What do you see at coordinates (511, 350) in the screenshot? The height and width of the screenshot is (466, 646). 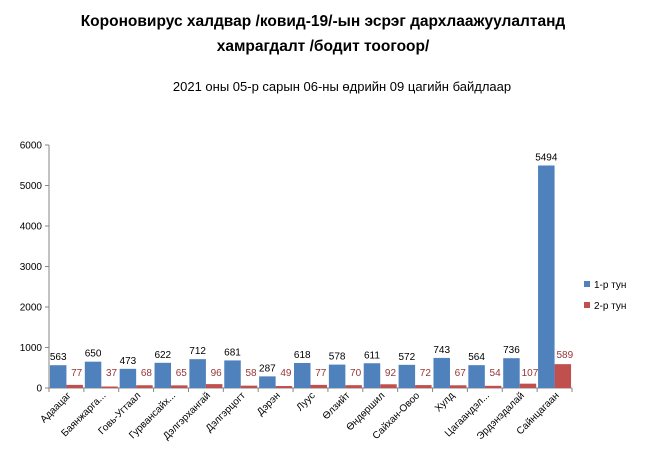 I see `data-label-series-1: 736` at bounding box center [511, 350].